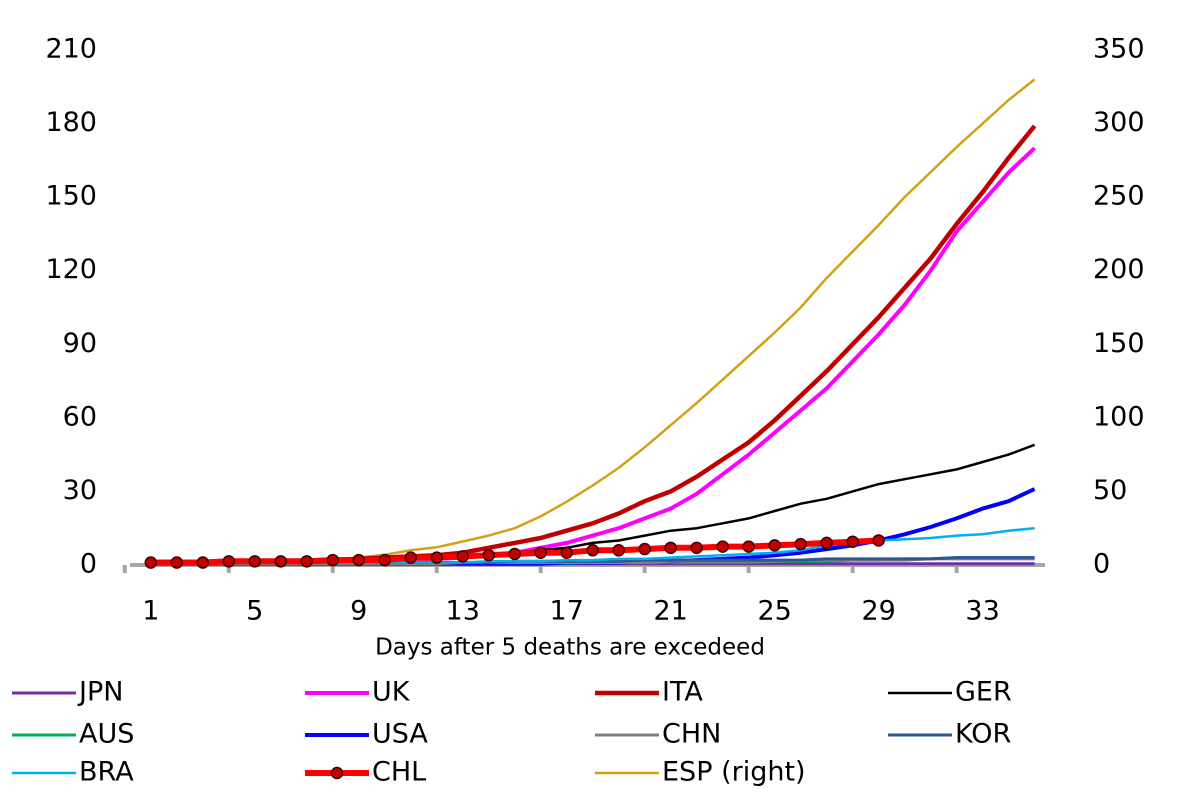  What do you see at coordinates (106, 734) in the screenshot?
I see `legend-label: AUS` at bounding box center [106, 734].